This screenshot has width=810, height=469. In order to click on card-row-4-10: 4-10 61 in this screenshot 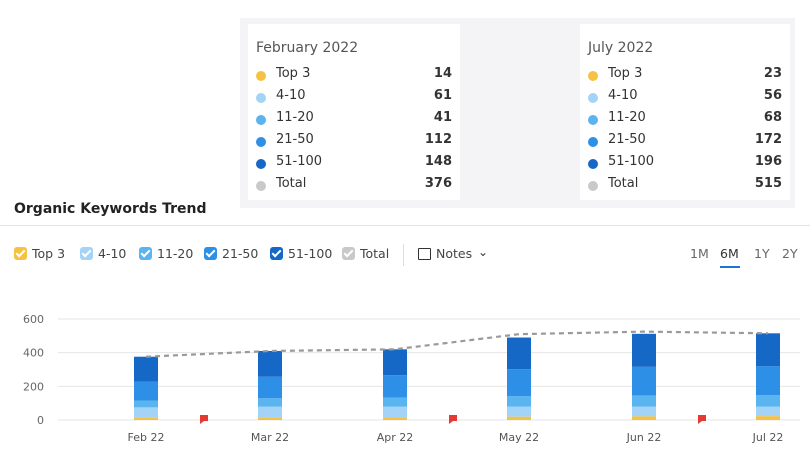, I will do `click(362, 98)`.